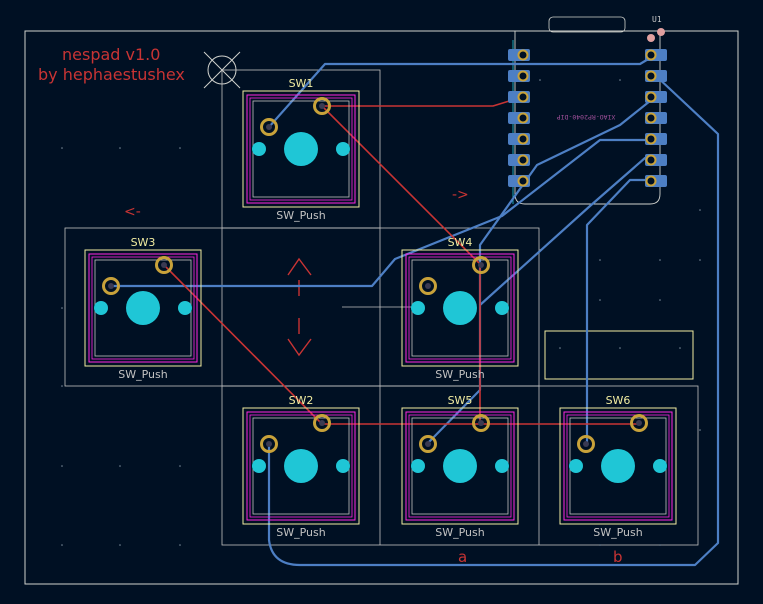  I want to click on switch-sw4: SW4 SW_Push, so click(460, 308).